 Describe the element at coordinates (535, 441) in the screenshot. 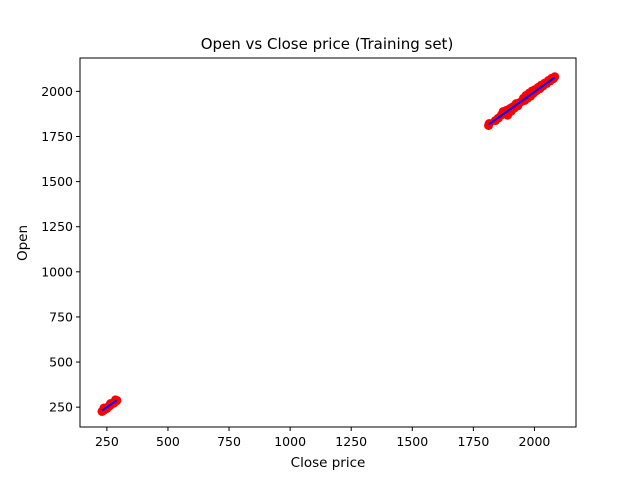

I see `x-tick-label: 2000` at that location.